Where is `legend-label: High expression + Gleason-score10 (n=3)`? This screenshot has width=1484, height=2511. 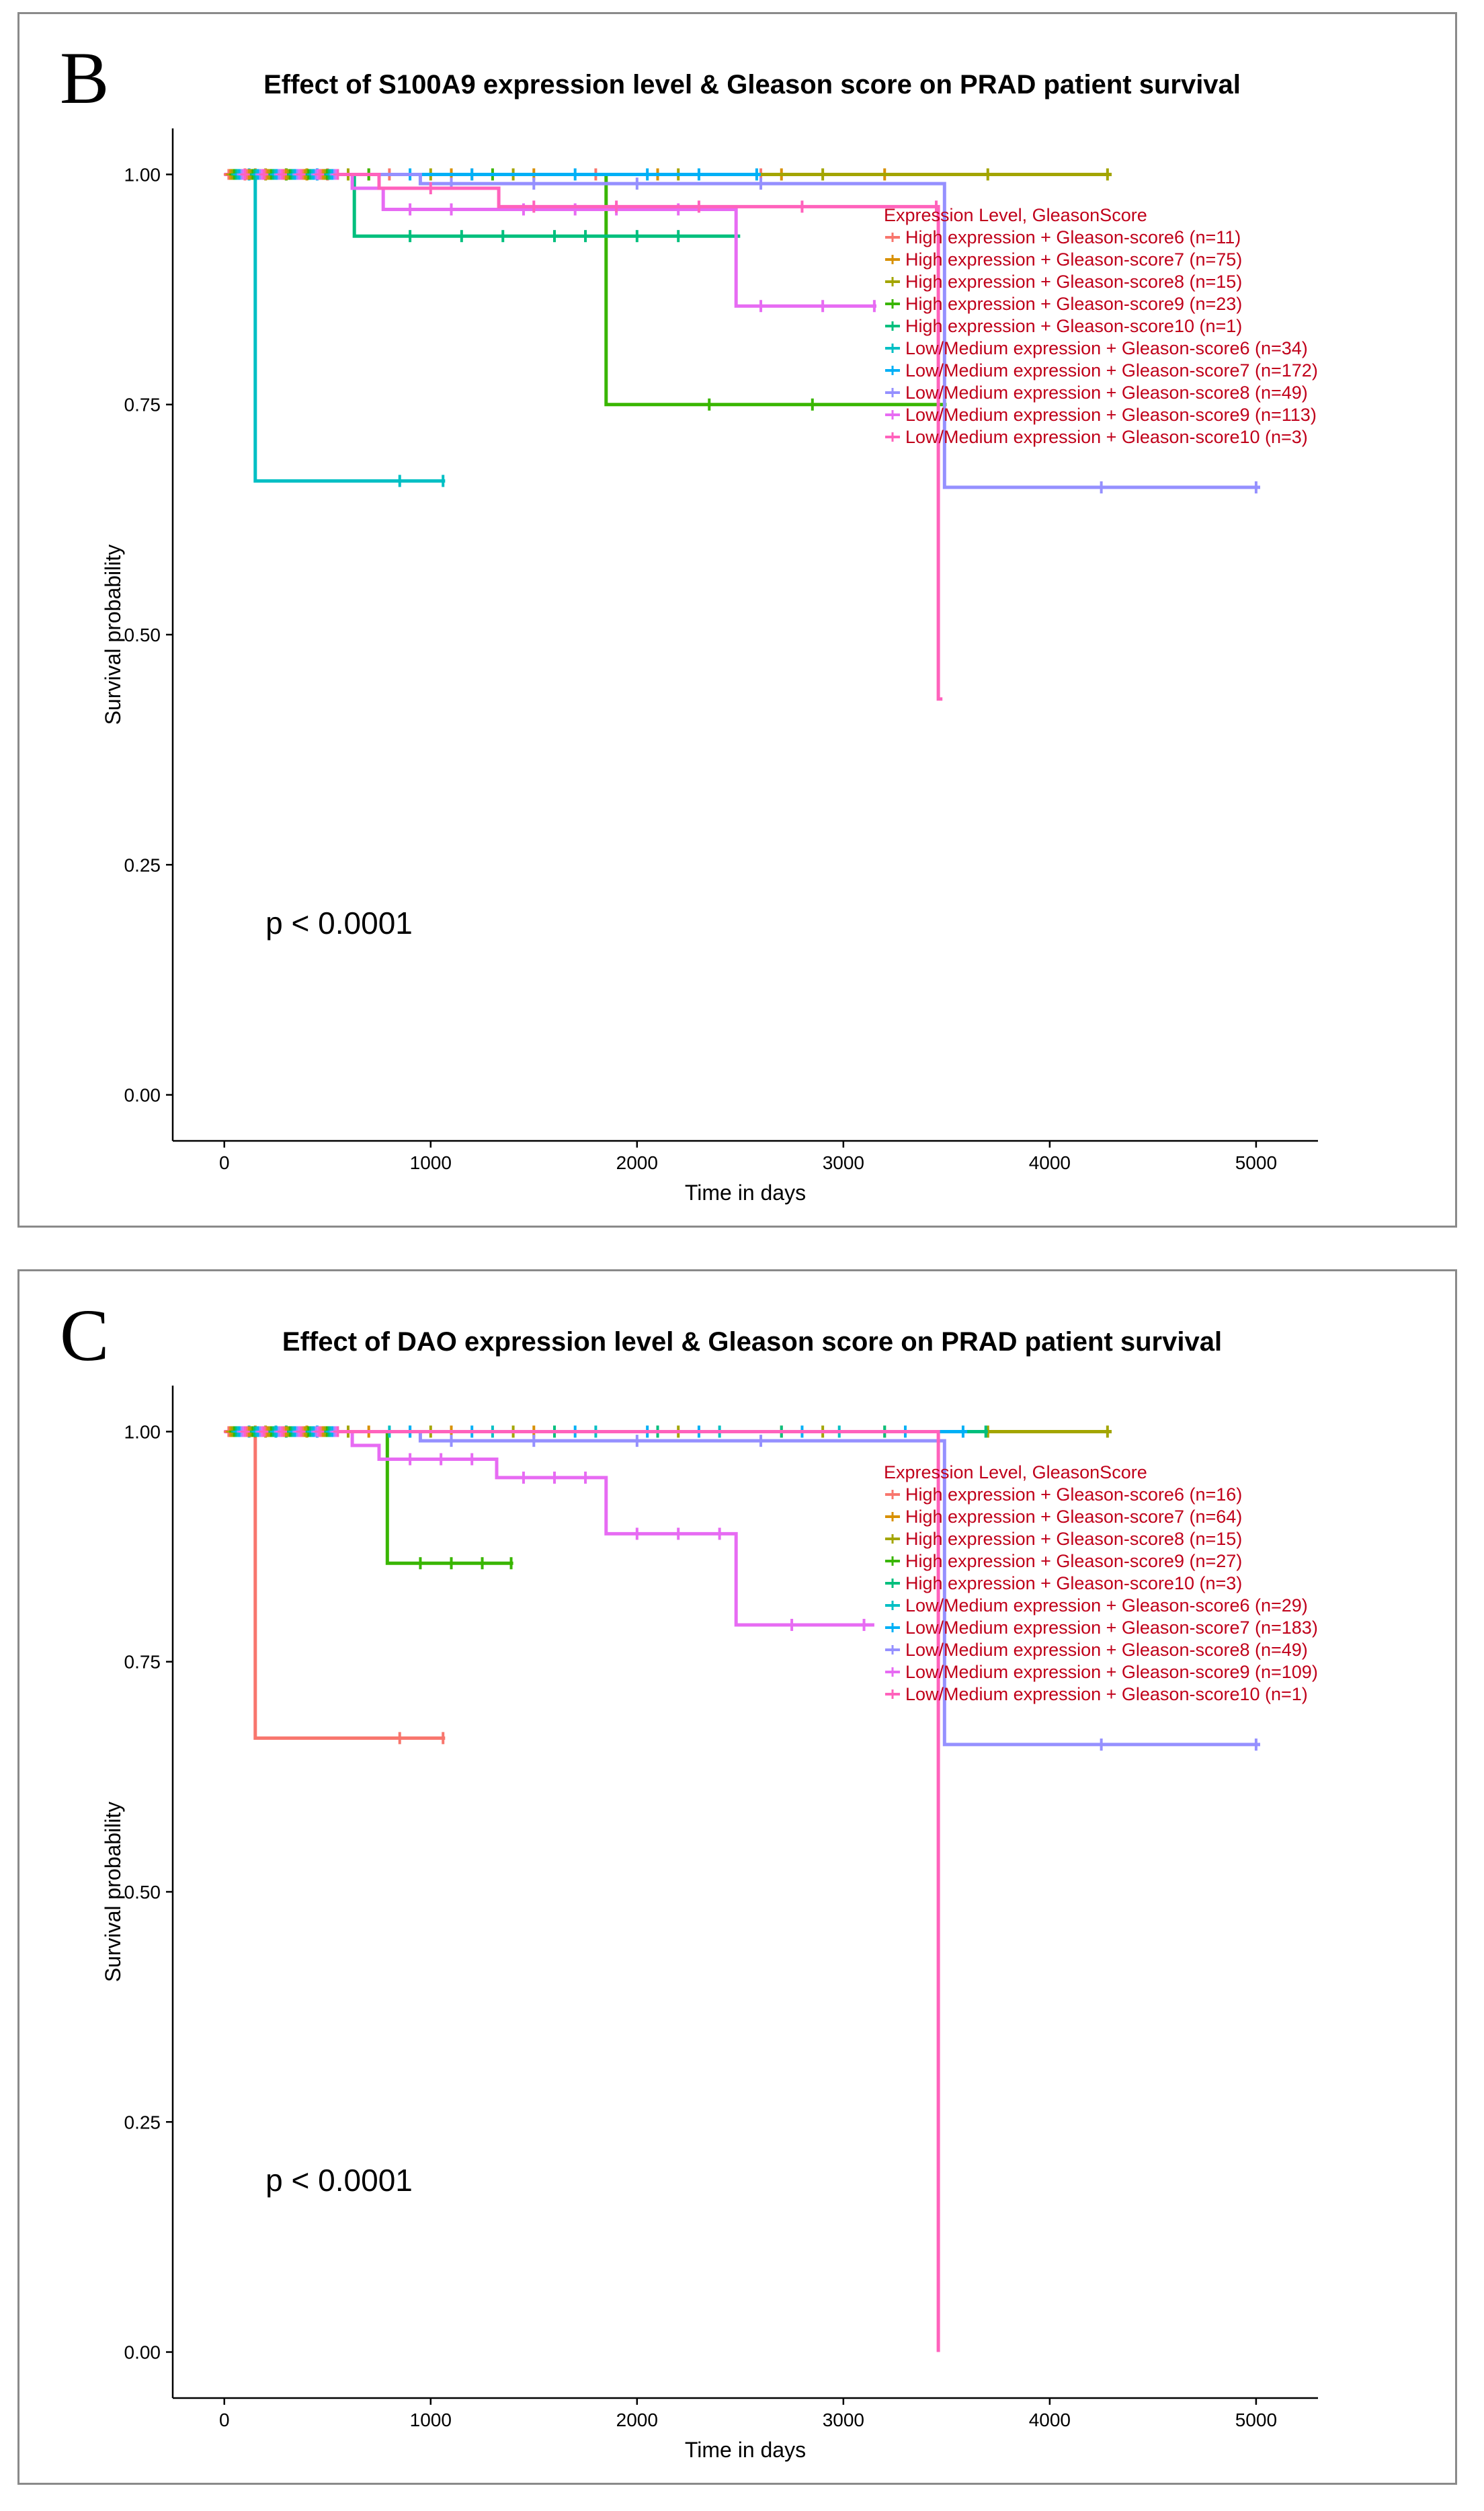
legend-label: High expression + Gleason-score10 (n=3) is located at coordinates (1073, 1583).